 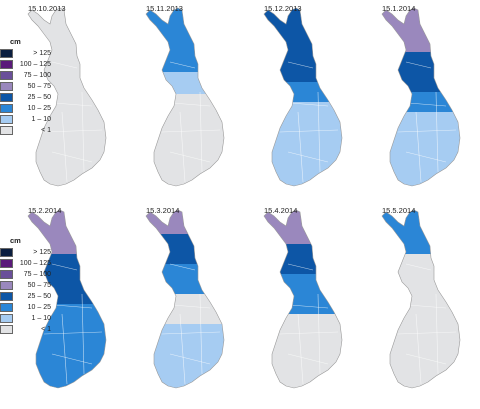 I want to click on legend-row: 100 – 125, so click(x=26, y=263).